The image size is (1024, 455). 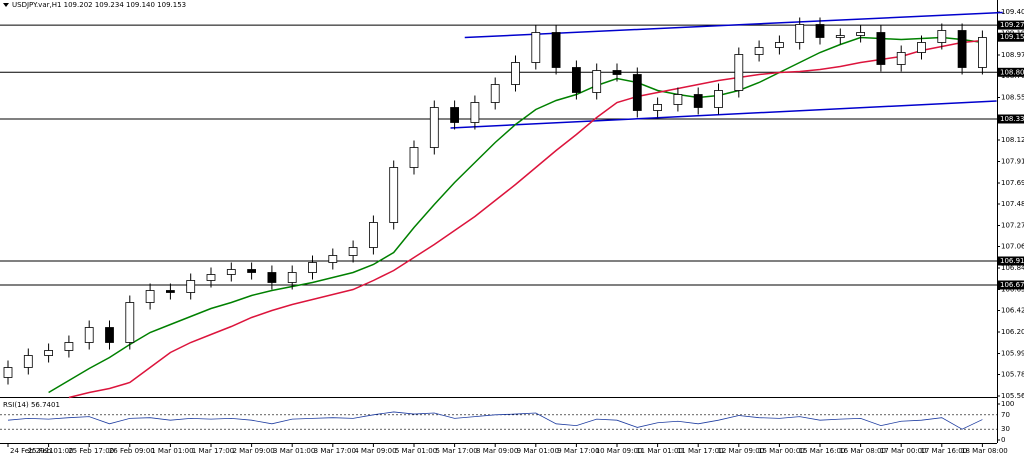 I want to click on y-tick-label: 107.060, so click(x=1012, y=247).